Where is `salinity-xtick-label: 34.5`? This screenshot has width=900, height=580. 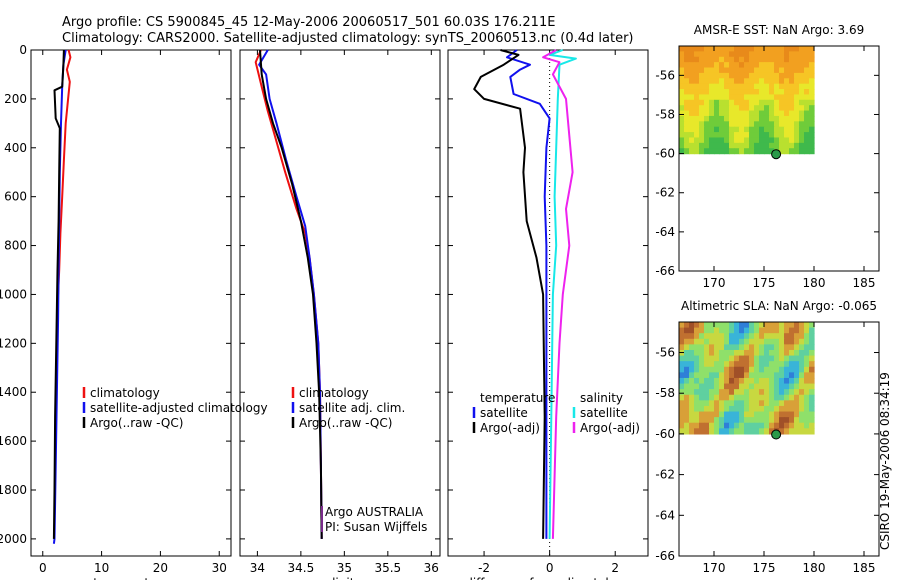 salinity-xtick-label: 34.5 is located at coordinates (301, 568).